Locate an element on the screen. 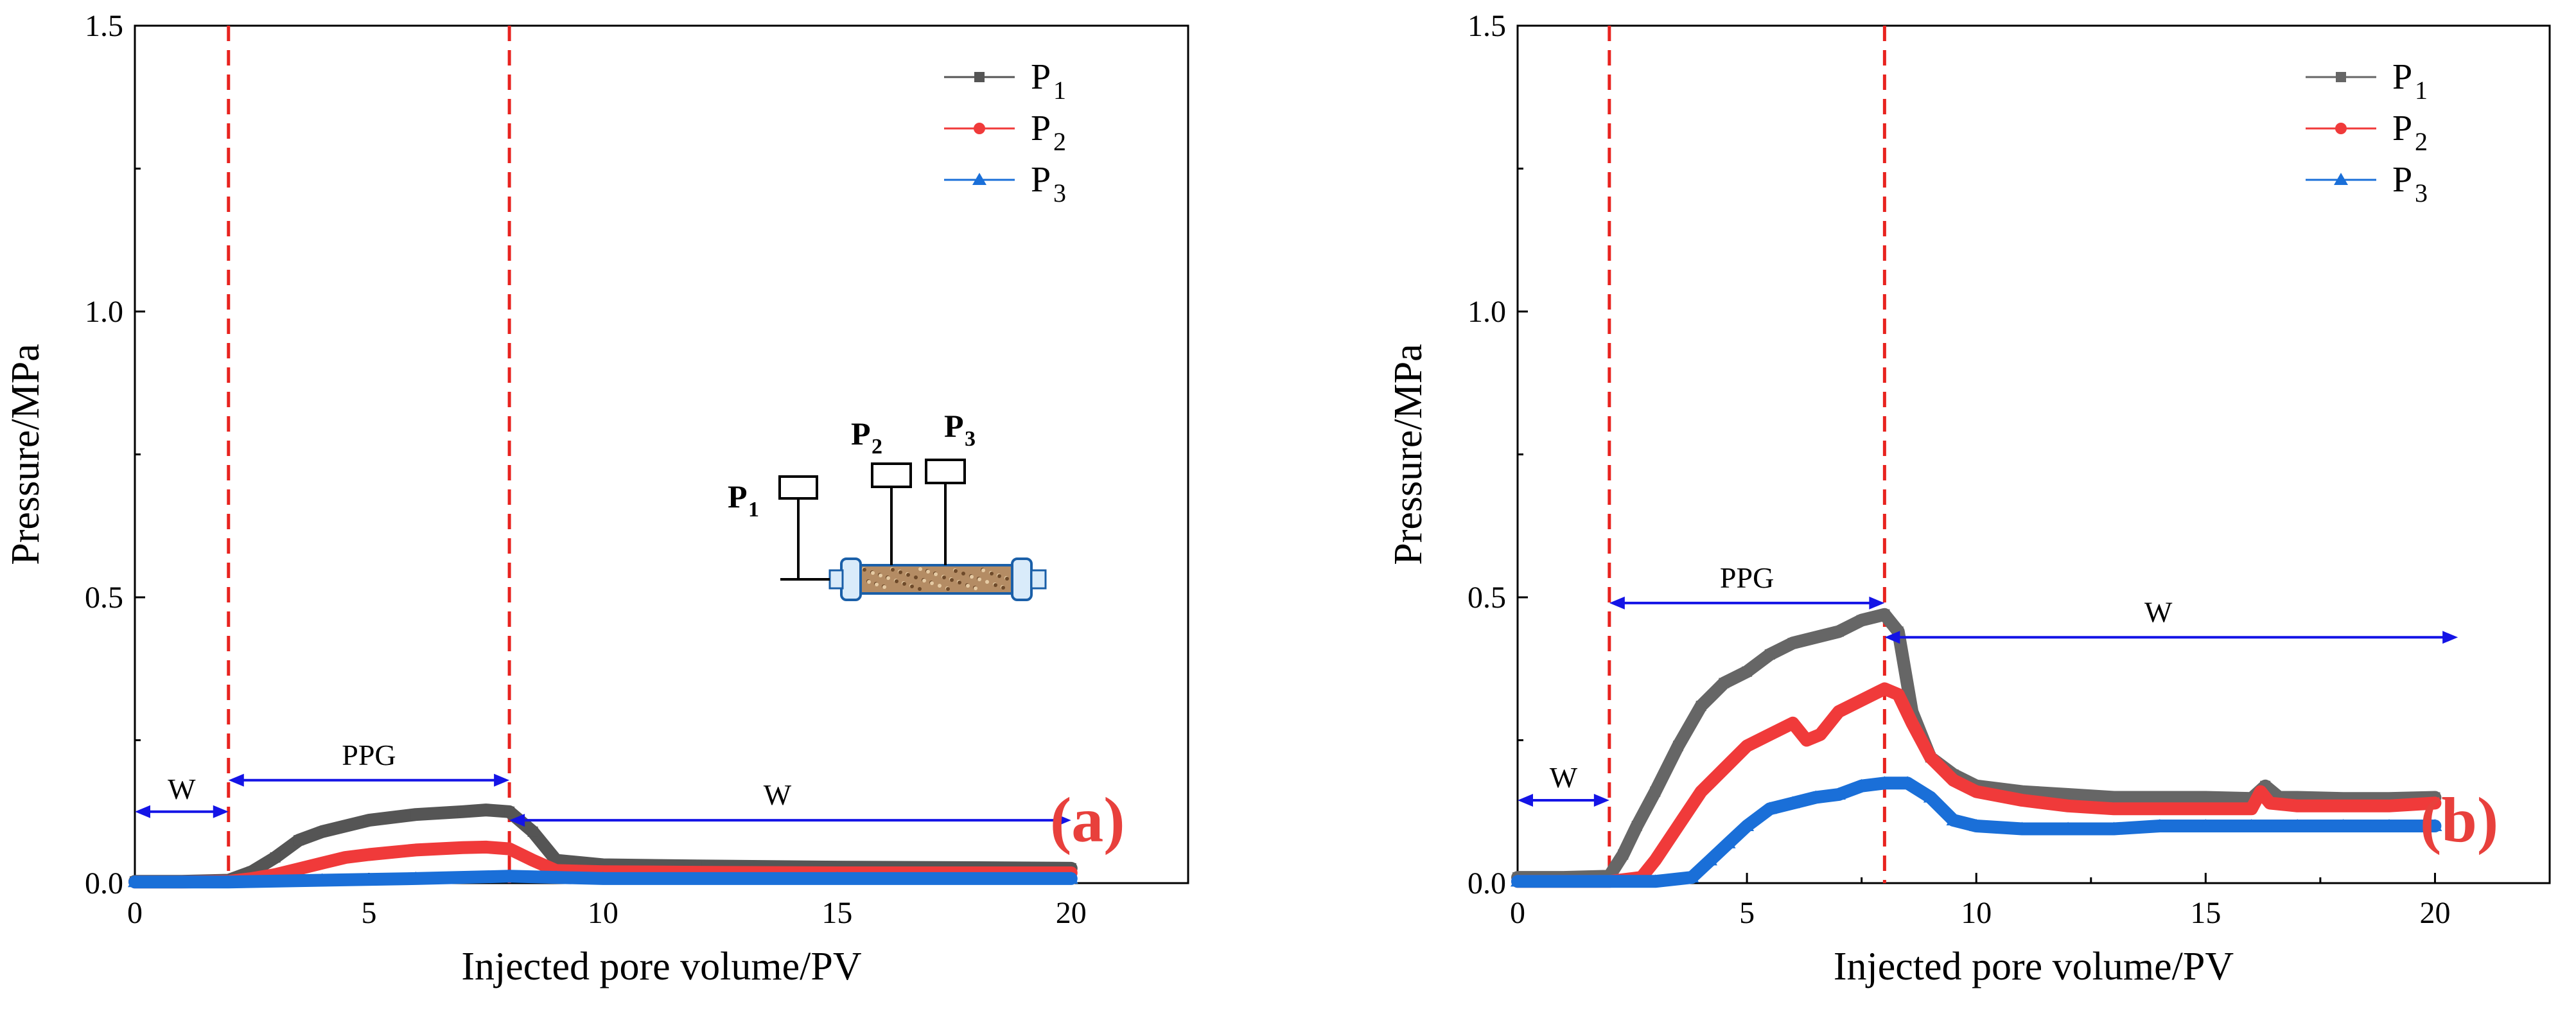  x-tick-label-a: 10 is located at coordinates (603, 913).